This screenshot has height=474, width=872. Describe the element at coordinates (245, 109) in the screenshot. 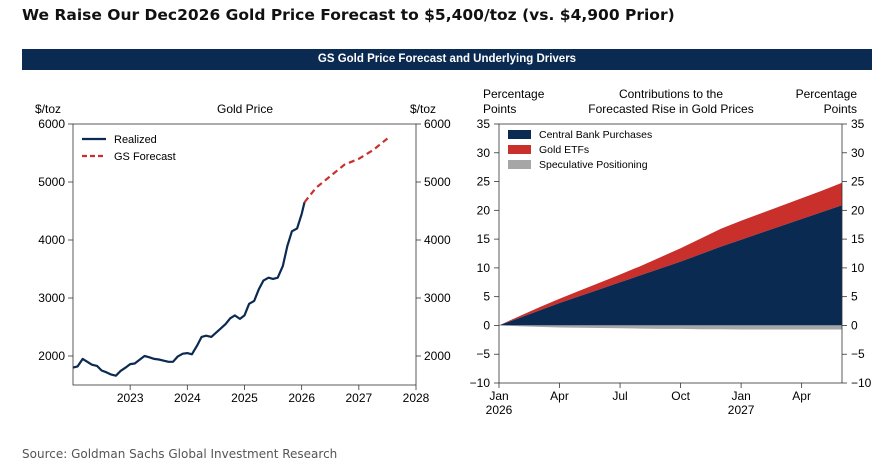

I see `left-chart-title: Gold Price` at that location.